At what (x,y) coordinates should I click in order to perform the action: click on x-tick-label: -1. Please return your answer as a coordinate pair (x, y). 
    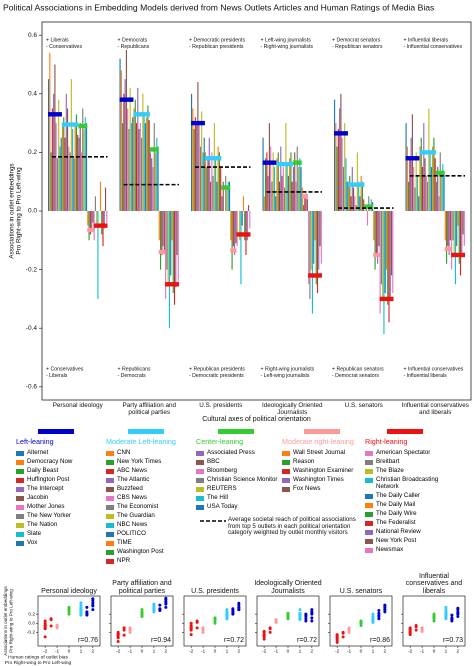
    Looking at the image, I should click on (203, 651).